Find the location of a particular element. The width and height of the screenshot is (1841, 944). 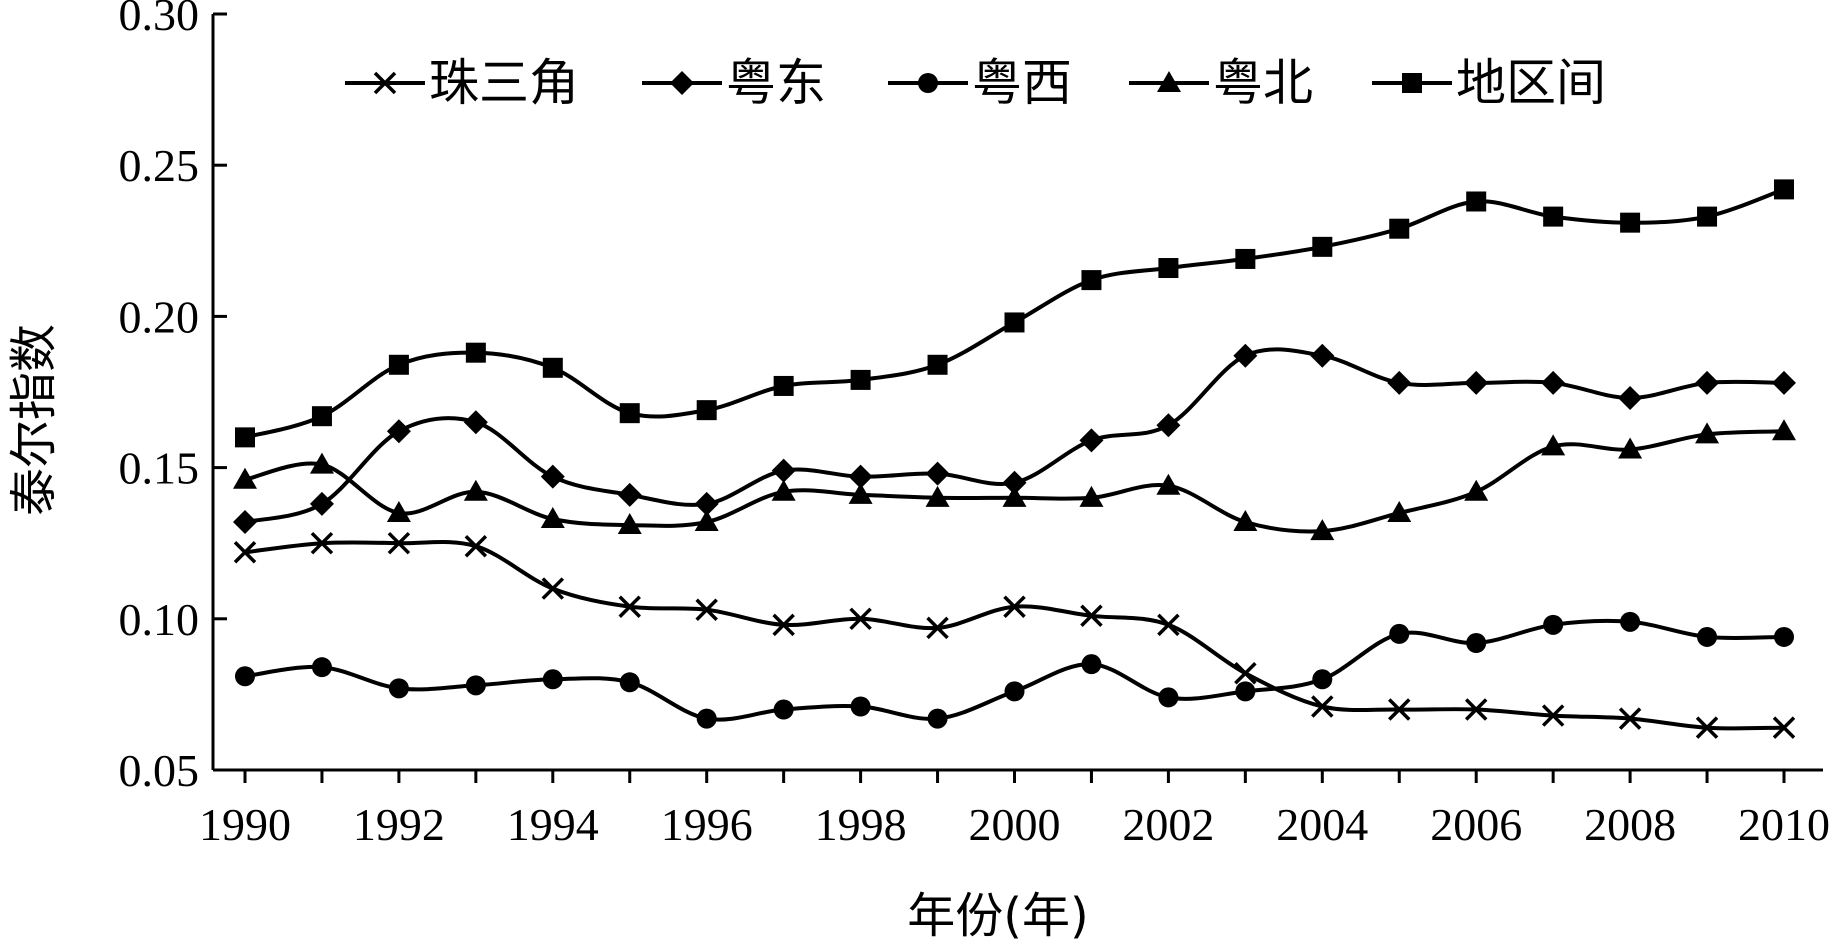

x-tick-label: 2002 is located at coordinates (1168, 824).